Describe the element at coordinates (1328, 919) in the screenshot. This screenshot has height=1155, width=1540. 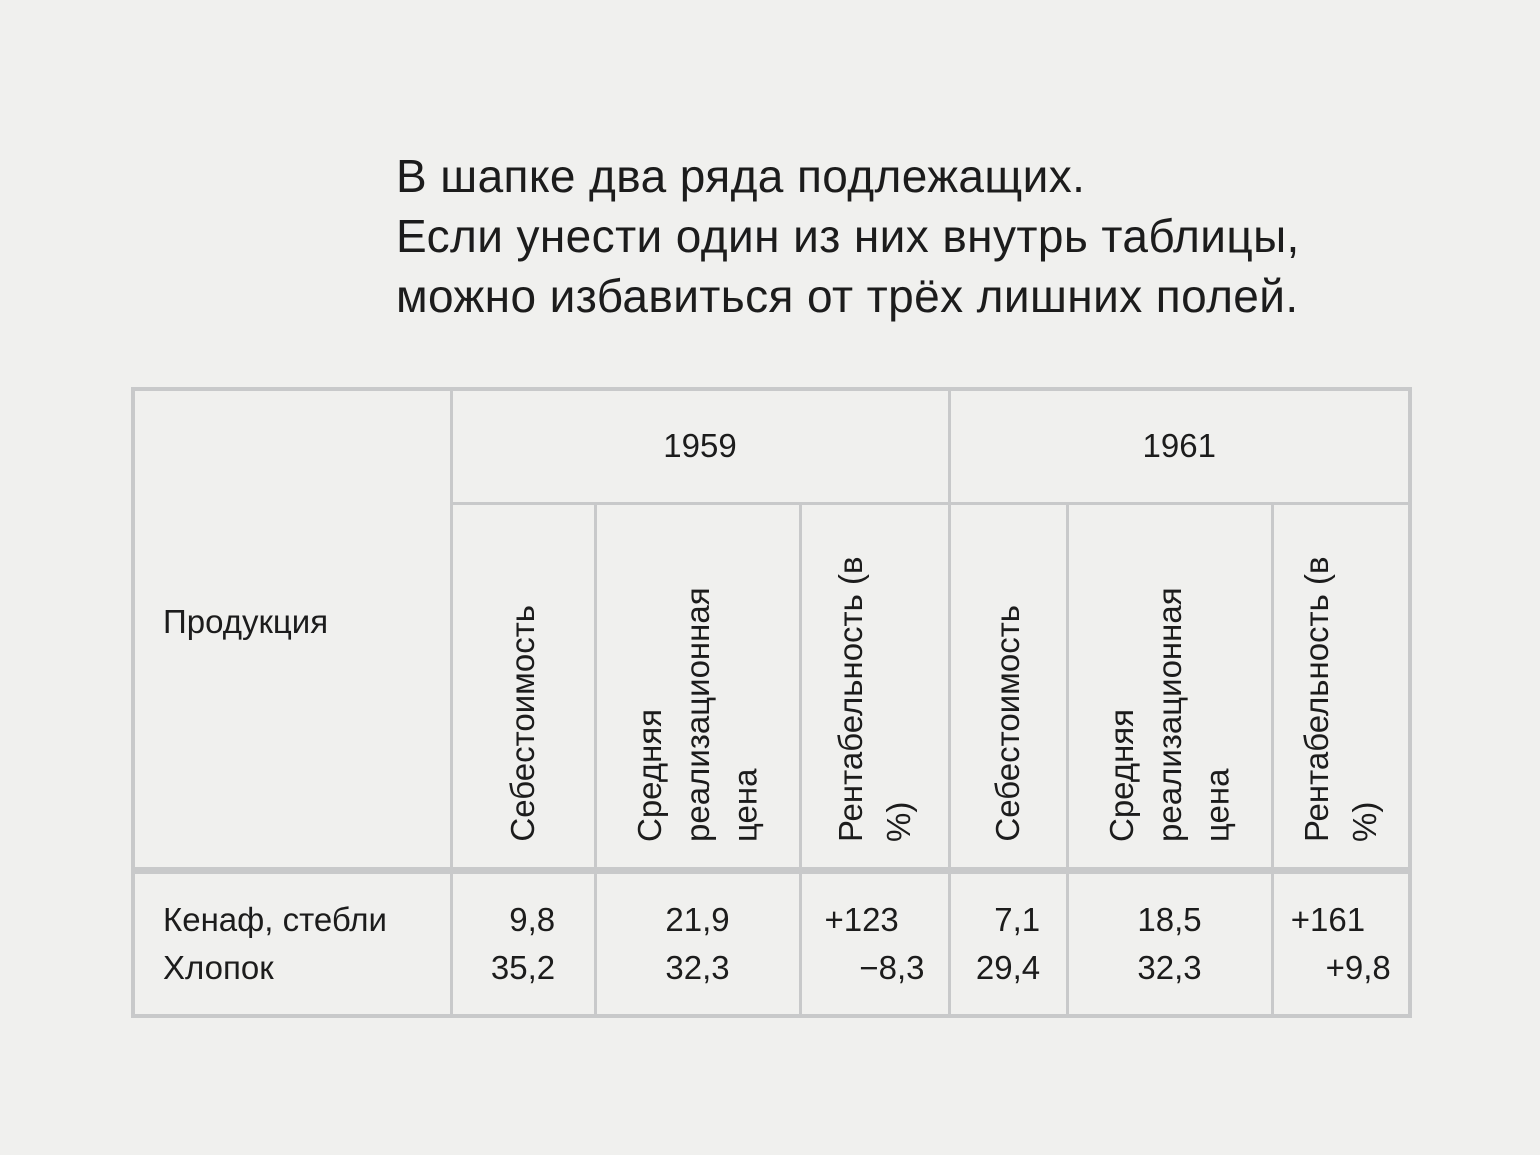
I see `value-profitability-1961-kenaf: +161` at that location.